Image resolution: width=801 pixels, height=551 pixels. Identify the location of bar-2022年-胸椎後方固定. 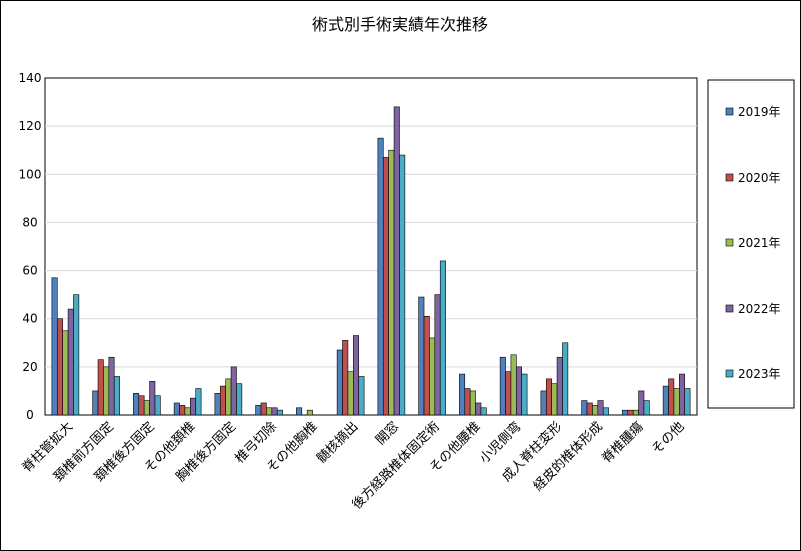
(233, 391).